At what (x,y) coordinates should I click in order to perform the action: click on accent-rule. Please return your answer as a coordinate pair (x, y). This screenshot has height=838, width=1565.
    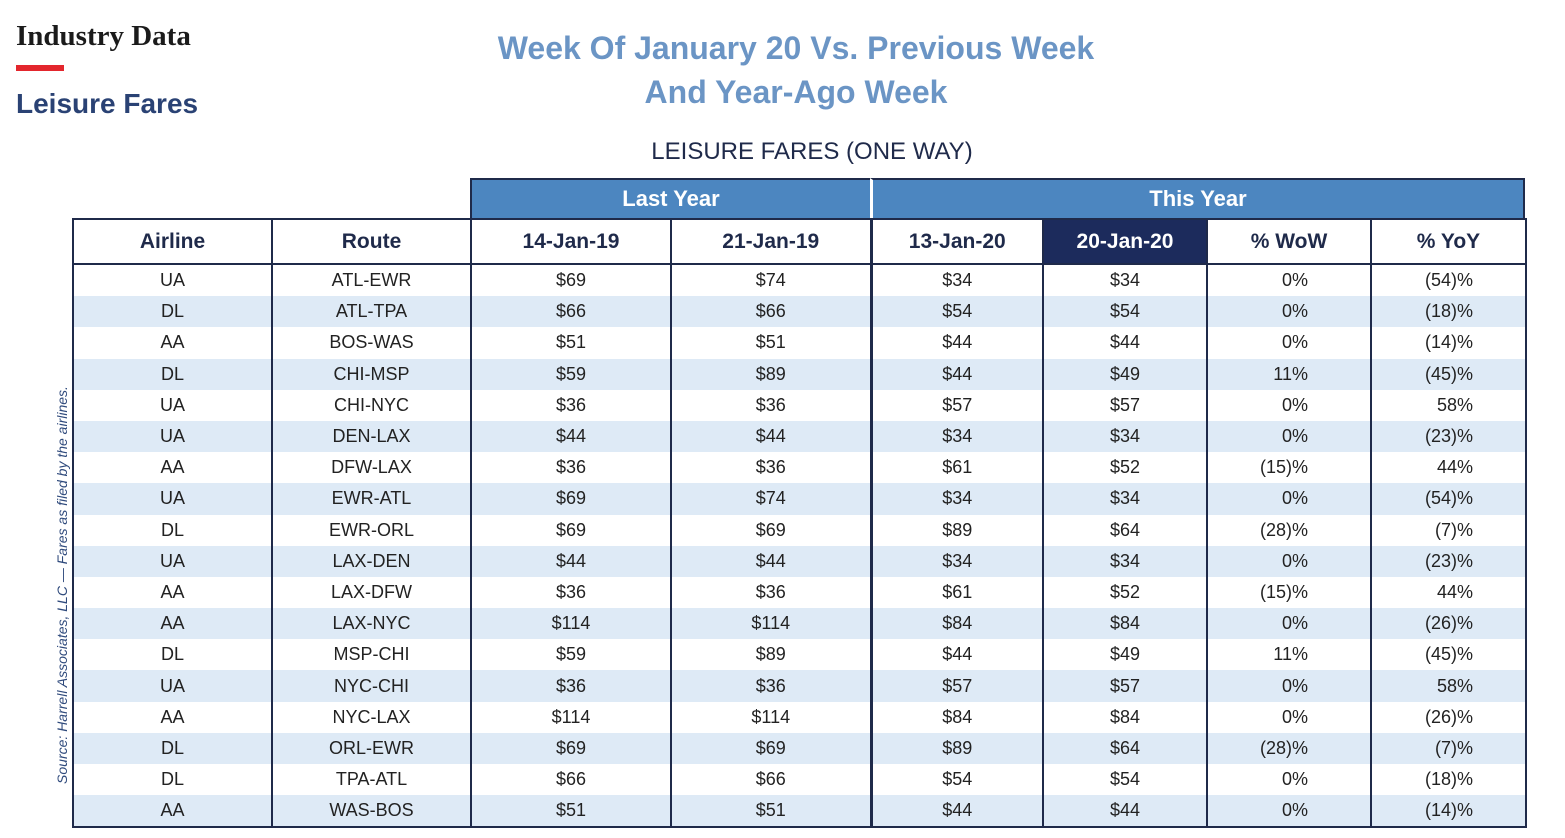
    Looking at the image, I should click on (40, 68).